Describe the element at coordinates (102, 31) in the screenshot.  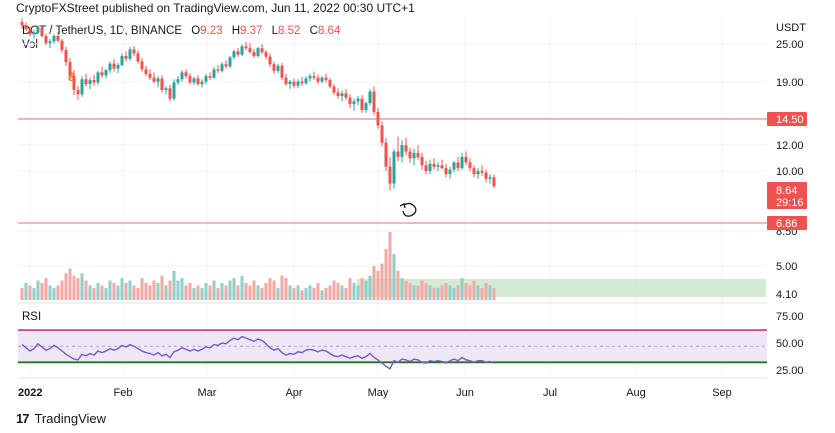
I see `symbol-label: DOT / TetherUS, 1D, BINANCE` at that location.